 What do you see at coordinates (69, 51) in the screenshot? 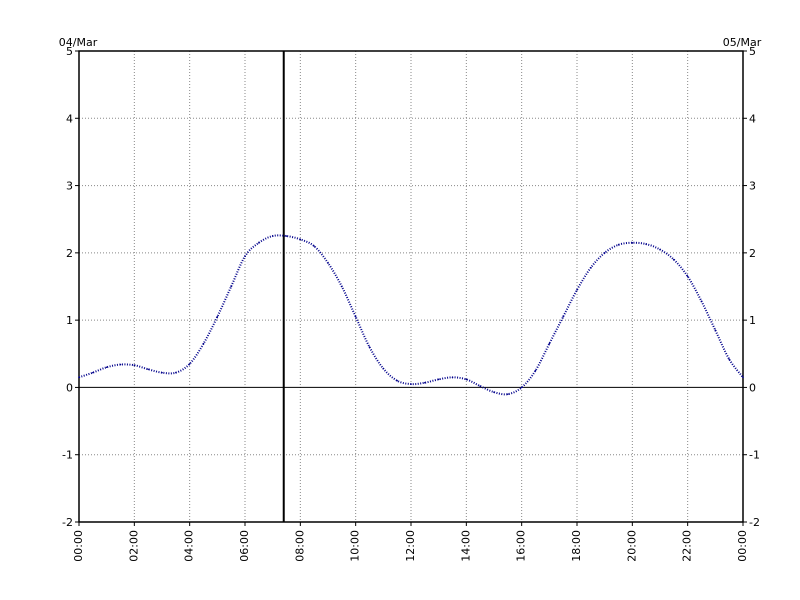
I see `y-tick-label-left: 5` at bounding box center [69, 51].